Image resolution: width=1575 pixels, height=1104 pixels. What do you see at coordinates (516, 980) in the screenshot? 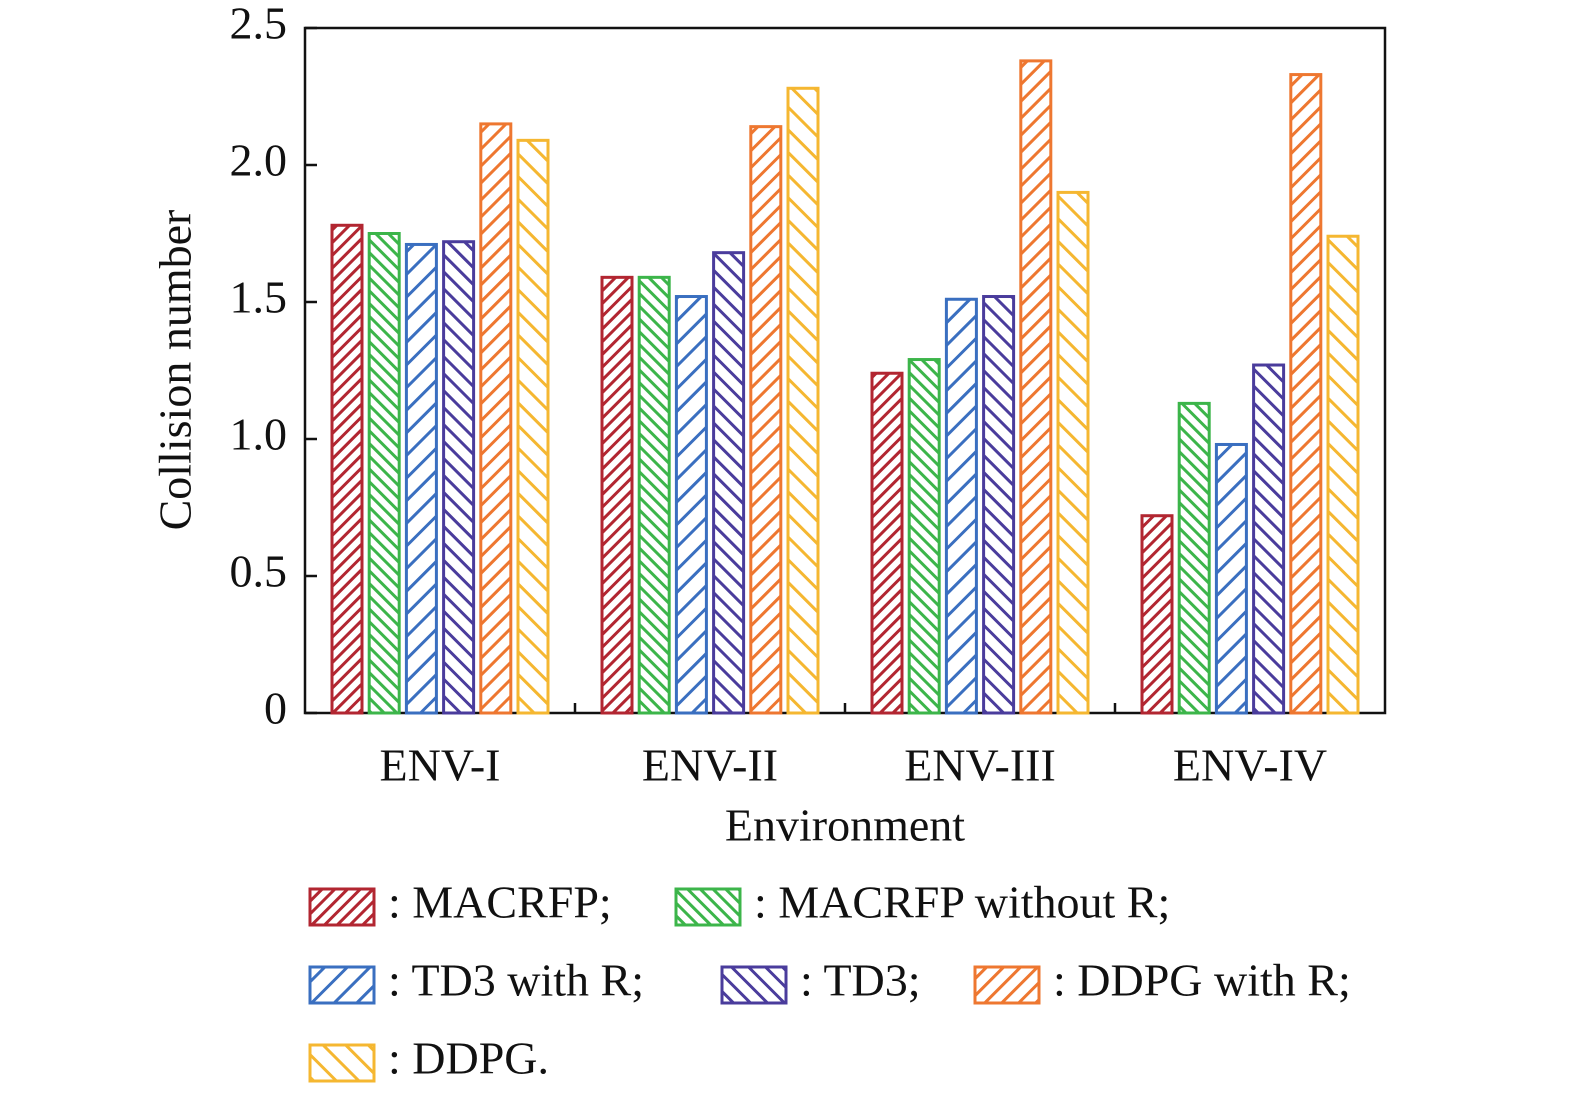
I see `legend-label: : TD3 with R;` at bounding box center [516, 980].